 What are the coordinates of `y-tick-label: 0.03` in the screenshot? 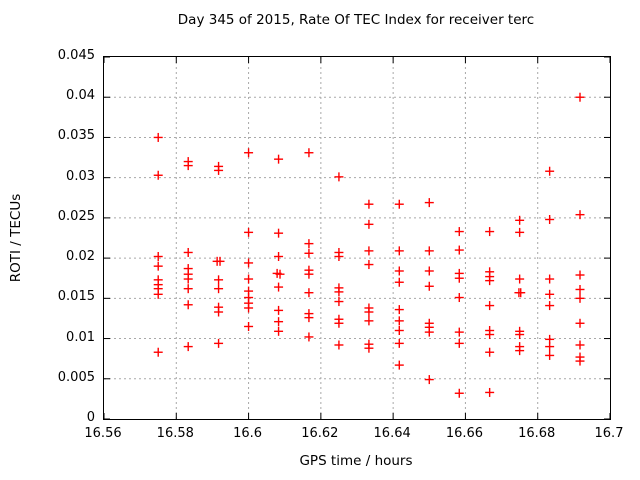 It's located at (80, 176).